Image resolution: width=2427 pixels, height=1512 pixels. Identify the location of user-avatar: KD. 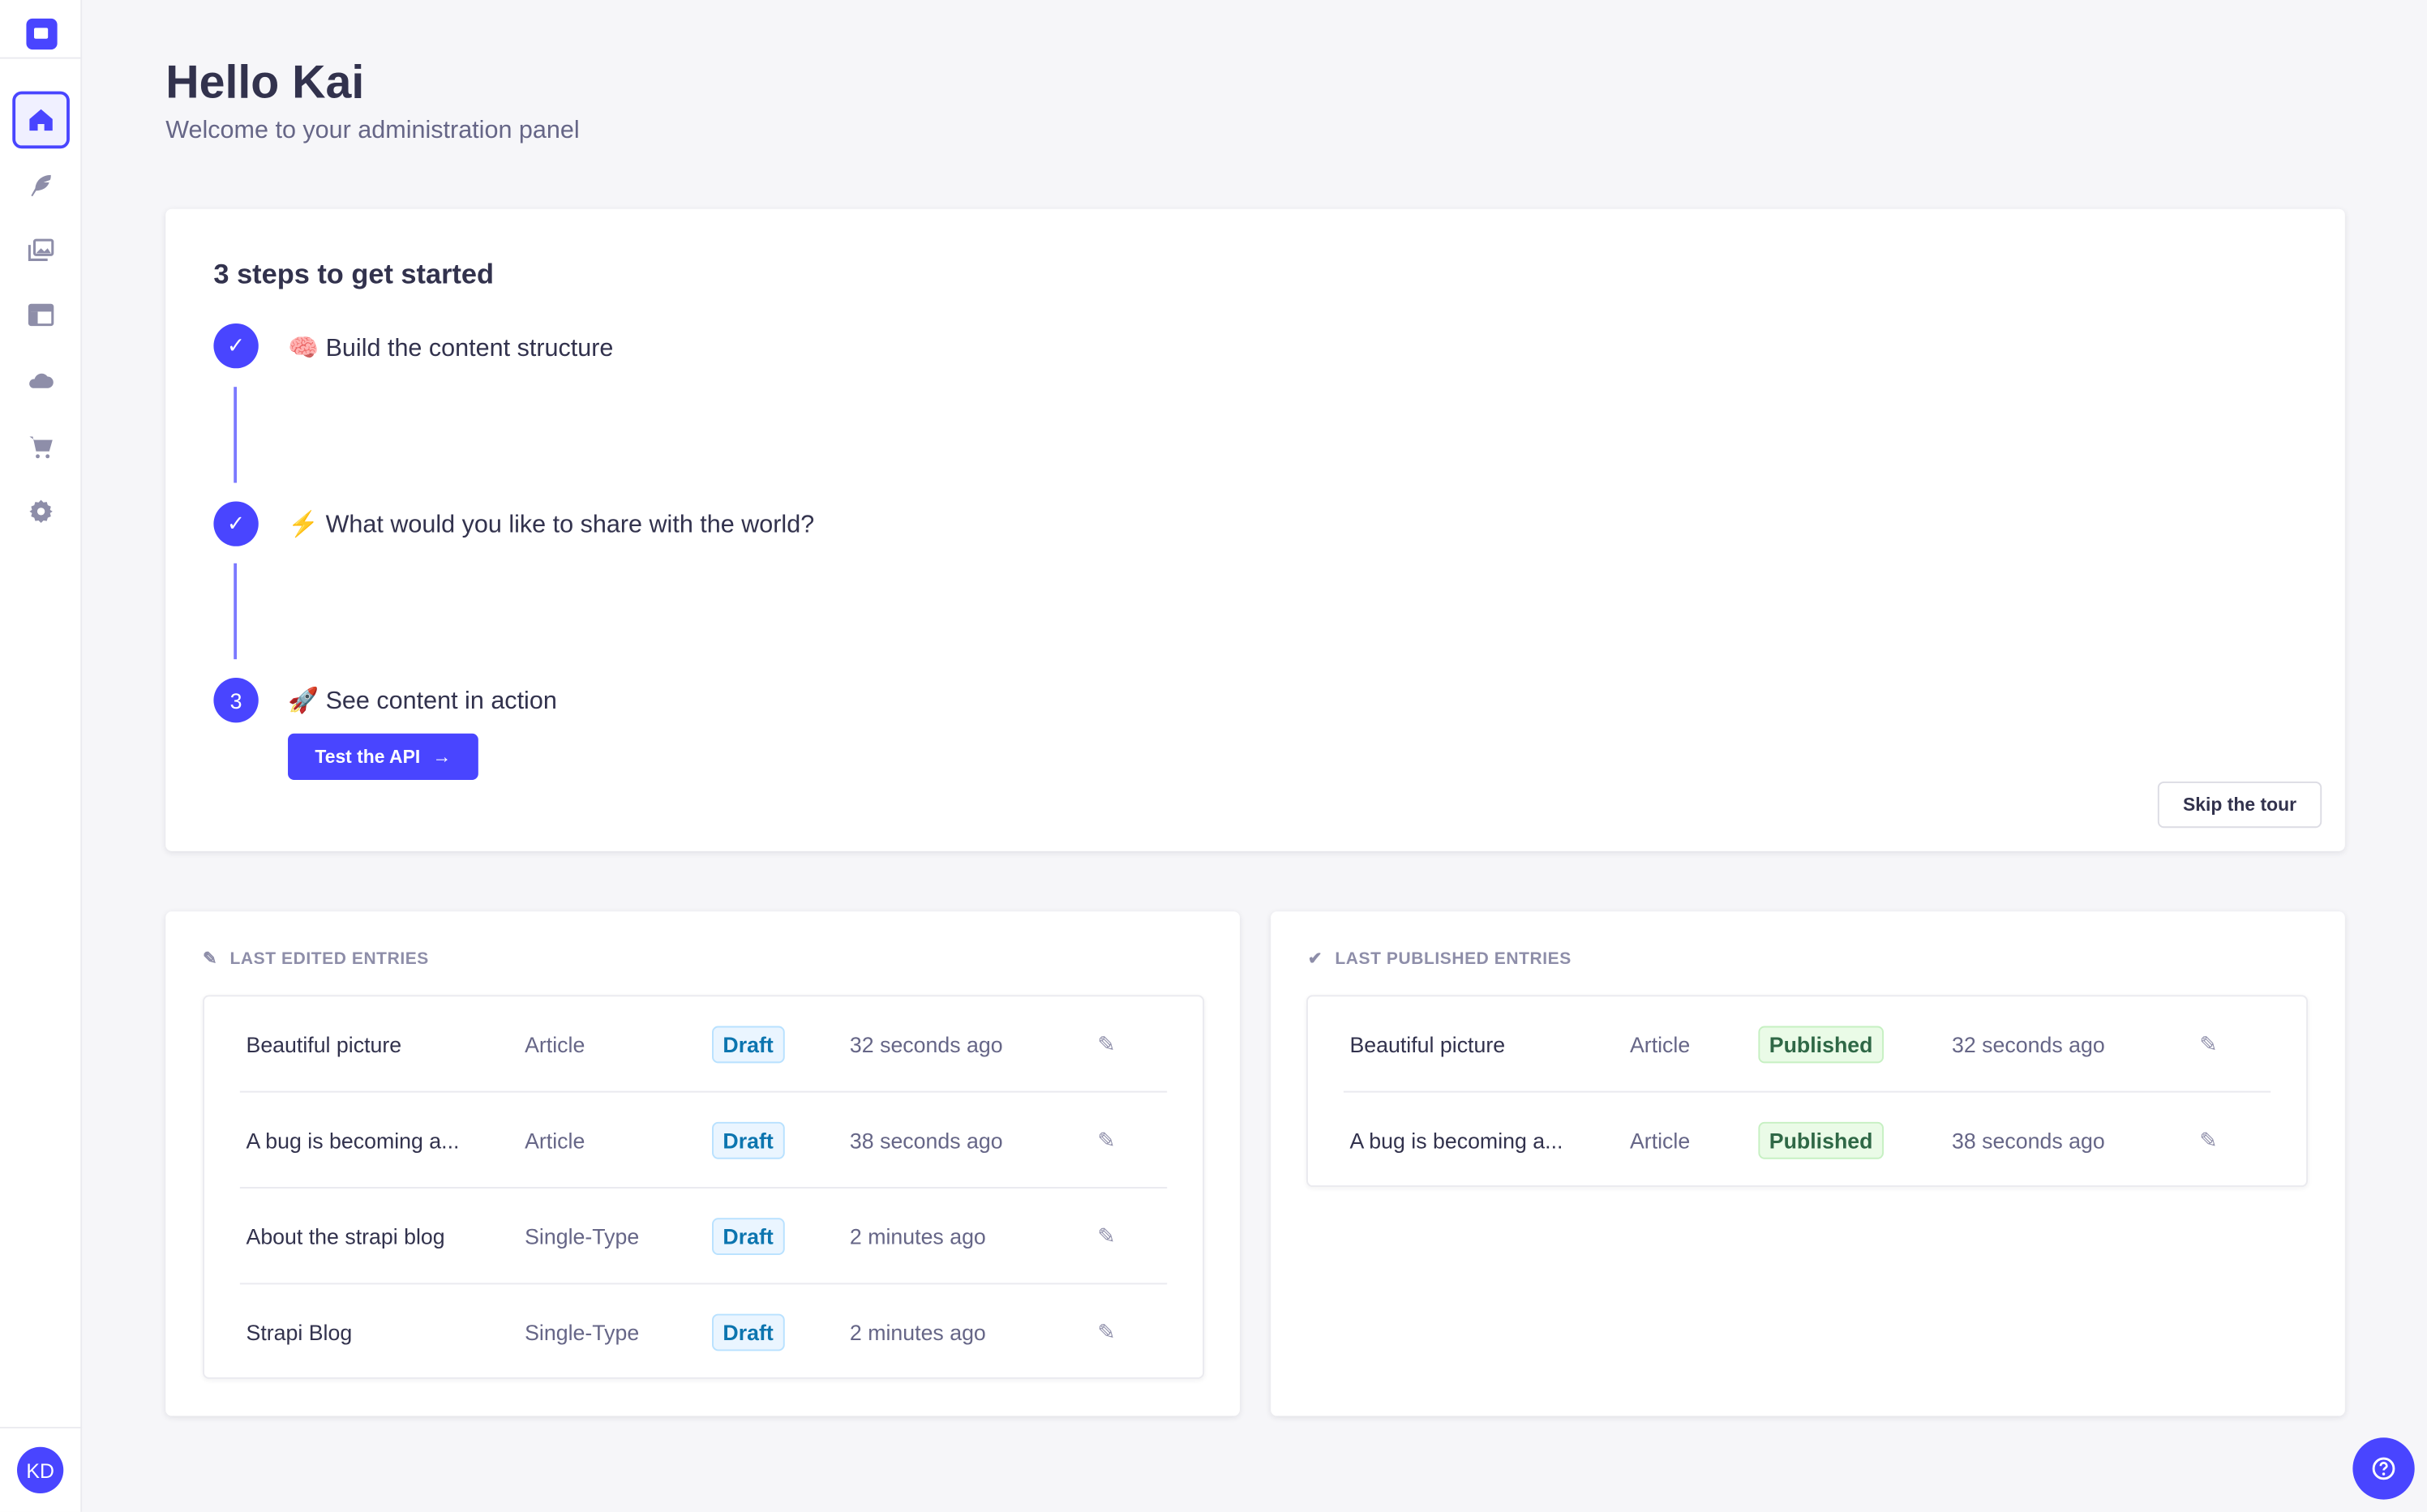
(40, 1469).